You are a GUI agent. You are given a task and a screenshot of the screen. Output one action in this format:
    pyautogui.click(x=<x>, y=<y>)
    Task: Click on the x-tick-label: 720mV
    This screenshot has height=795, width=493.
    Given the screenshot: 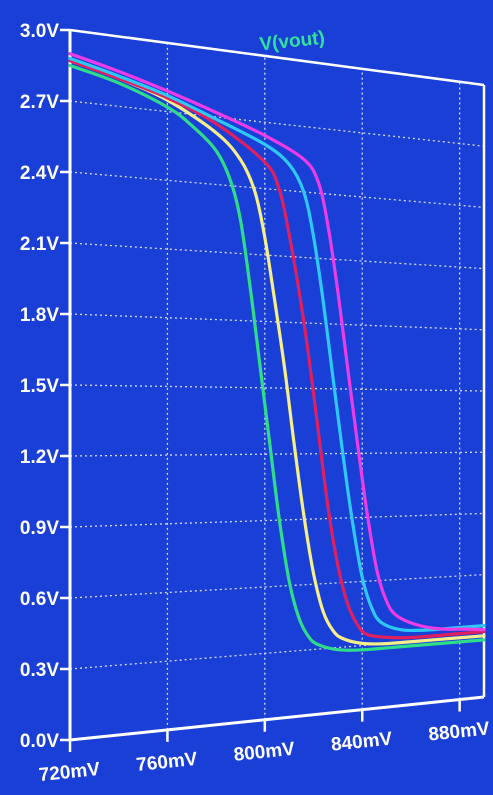 What is the action you would take?
    pyautogui.click(x=69, y=772)
    